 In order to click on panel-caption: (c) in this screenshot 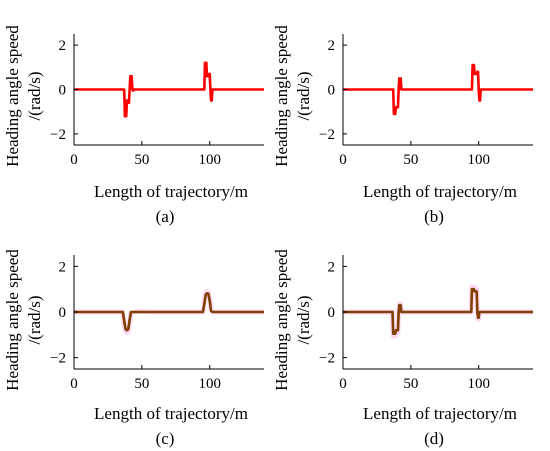, I will do `click(165, 438)`.